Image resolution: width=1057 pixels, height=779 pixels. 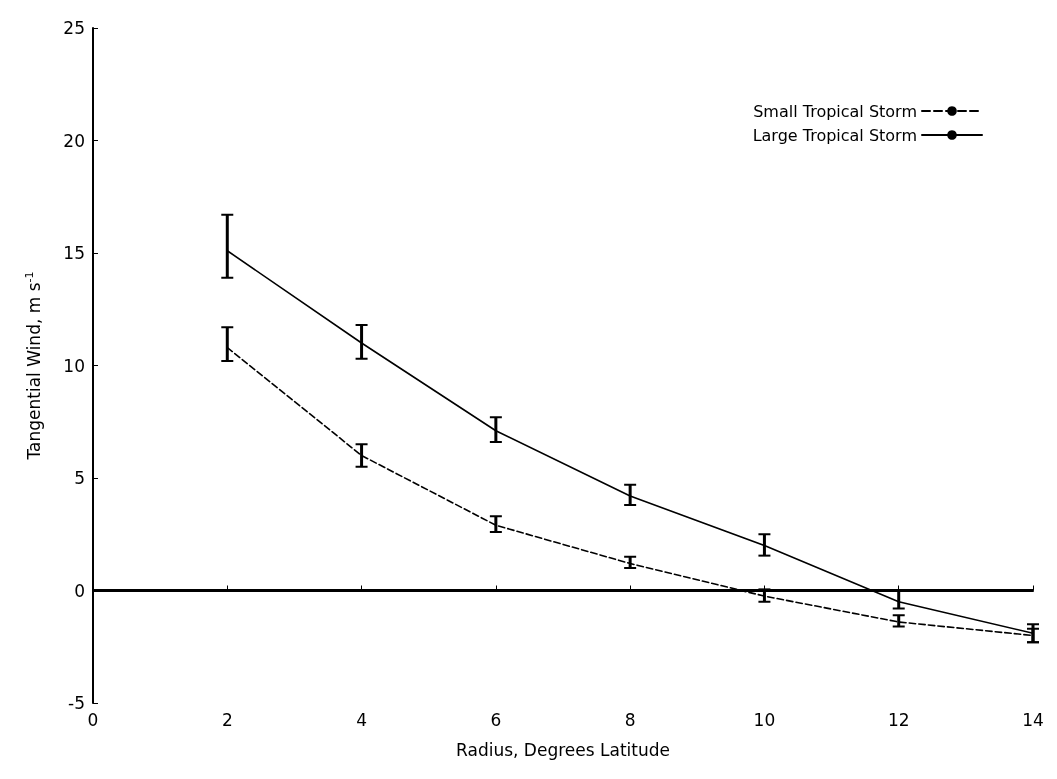 I want to click on x-axis-title: Radius, Degrees Latitude, so click(x=563, y=749).